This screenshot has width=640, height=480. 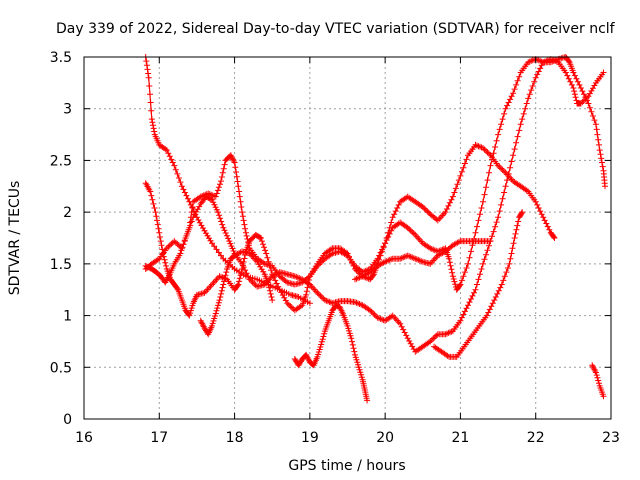 I want to click on x-tick-label: 18, so click(x=235, y=438).